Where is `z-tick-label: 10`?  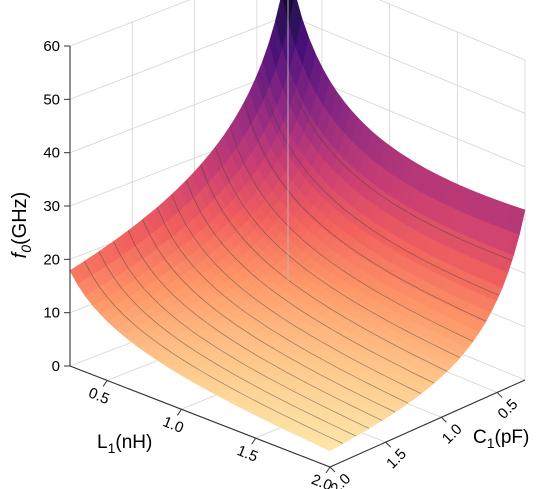
z-tick-label: 10 is located at coordinates (51, 313).